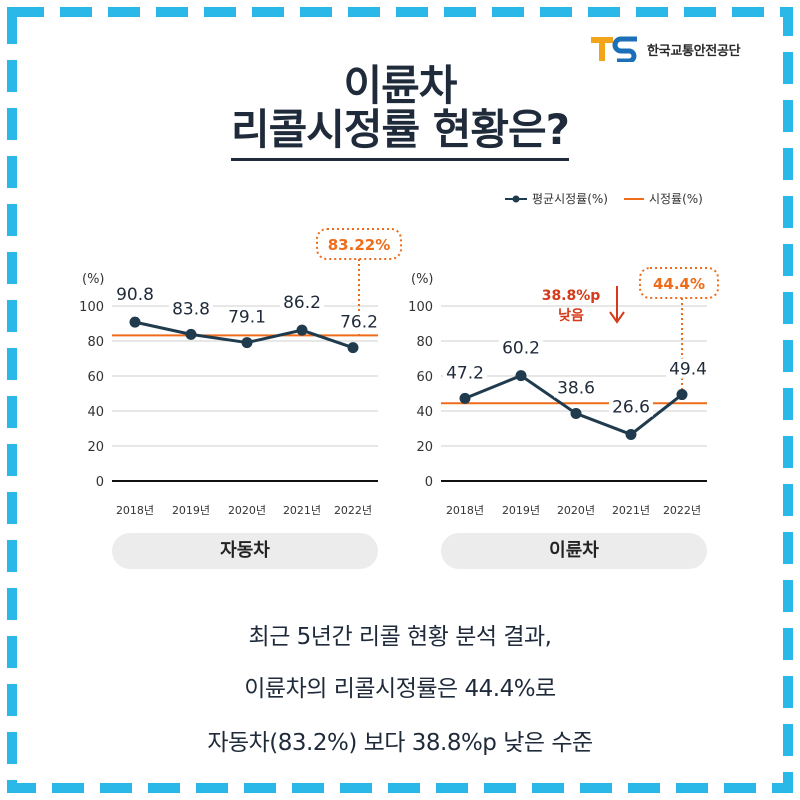 This screenshot has height=800, width=800. Describe the element at coordinates (571, 296) in the screenshot. I see `difference-note-value: 38.8%p` at that location.